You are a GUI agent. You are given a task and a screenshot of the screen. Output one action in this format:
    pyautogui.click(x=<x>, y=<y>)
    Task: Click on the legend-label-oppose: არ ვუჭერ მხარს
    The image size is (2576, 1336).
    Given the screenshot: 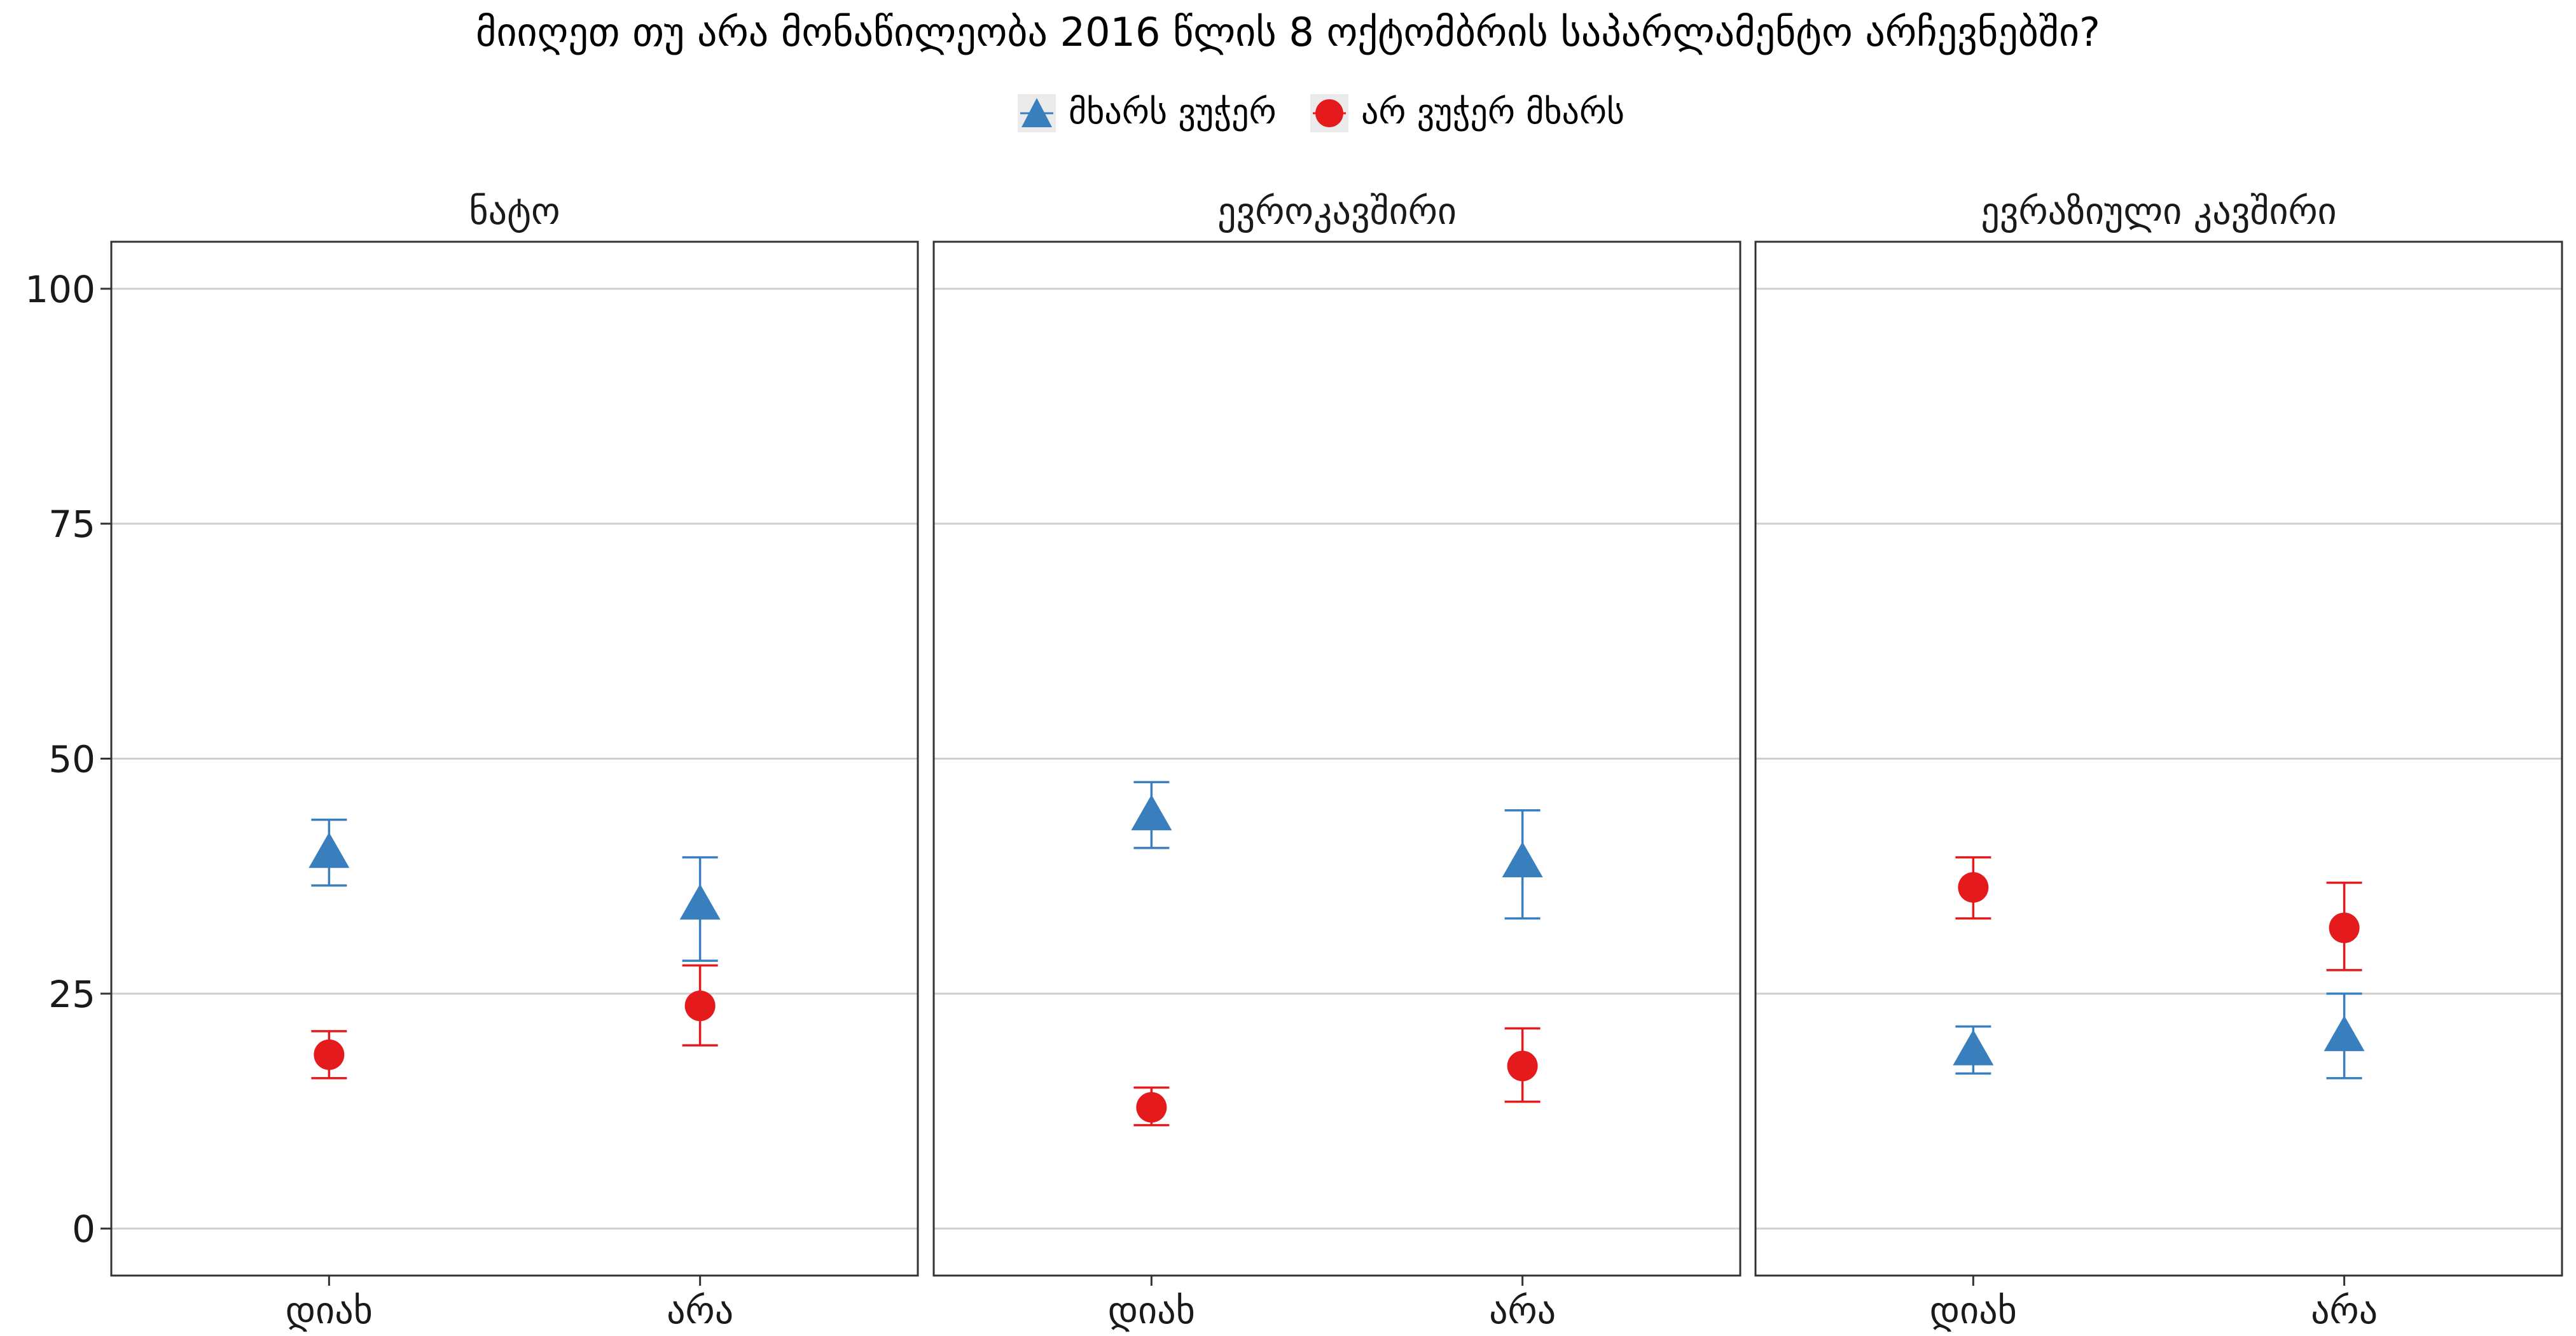 What is the action you would take?
    pyautogui.click(x=1493, y=112)
    